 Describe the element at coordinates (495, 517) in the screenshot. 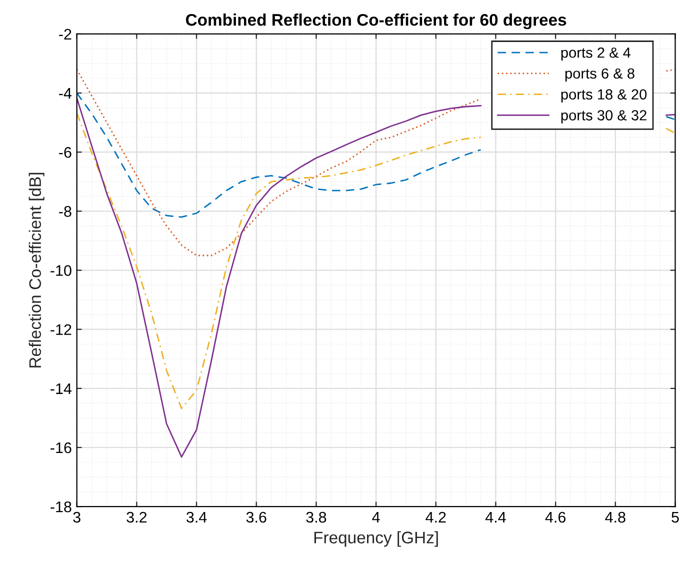

I see `x-tick-label: 4.4` at that location.